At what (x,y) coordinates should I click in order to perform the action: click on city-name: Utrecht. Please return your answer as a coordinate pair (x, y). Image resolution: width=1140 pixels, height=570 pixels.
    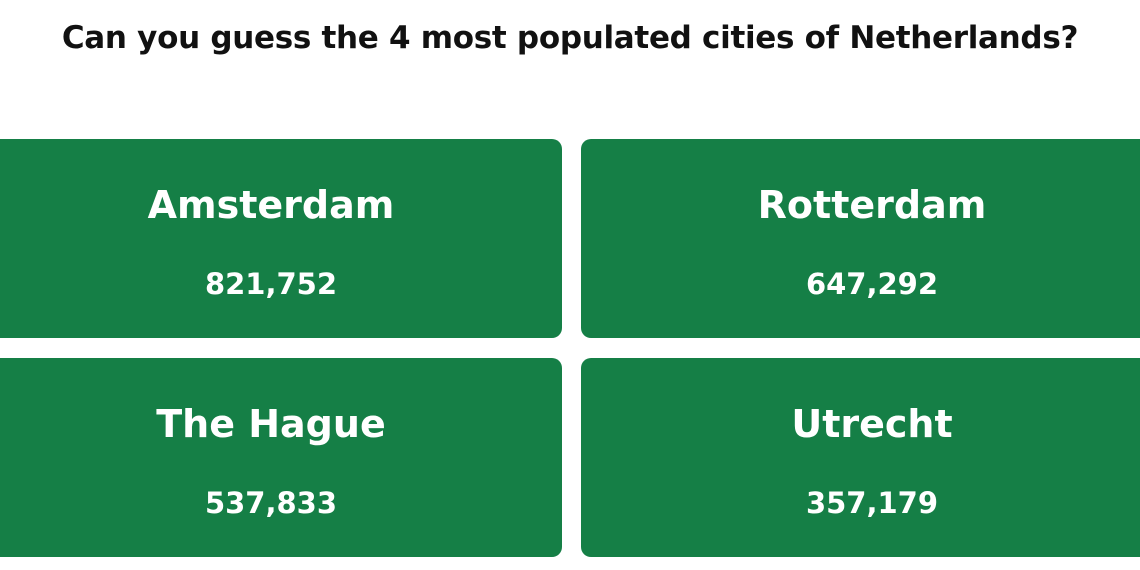
    Looking at the image, I should click on (872, 424).